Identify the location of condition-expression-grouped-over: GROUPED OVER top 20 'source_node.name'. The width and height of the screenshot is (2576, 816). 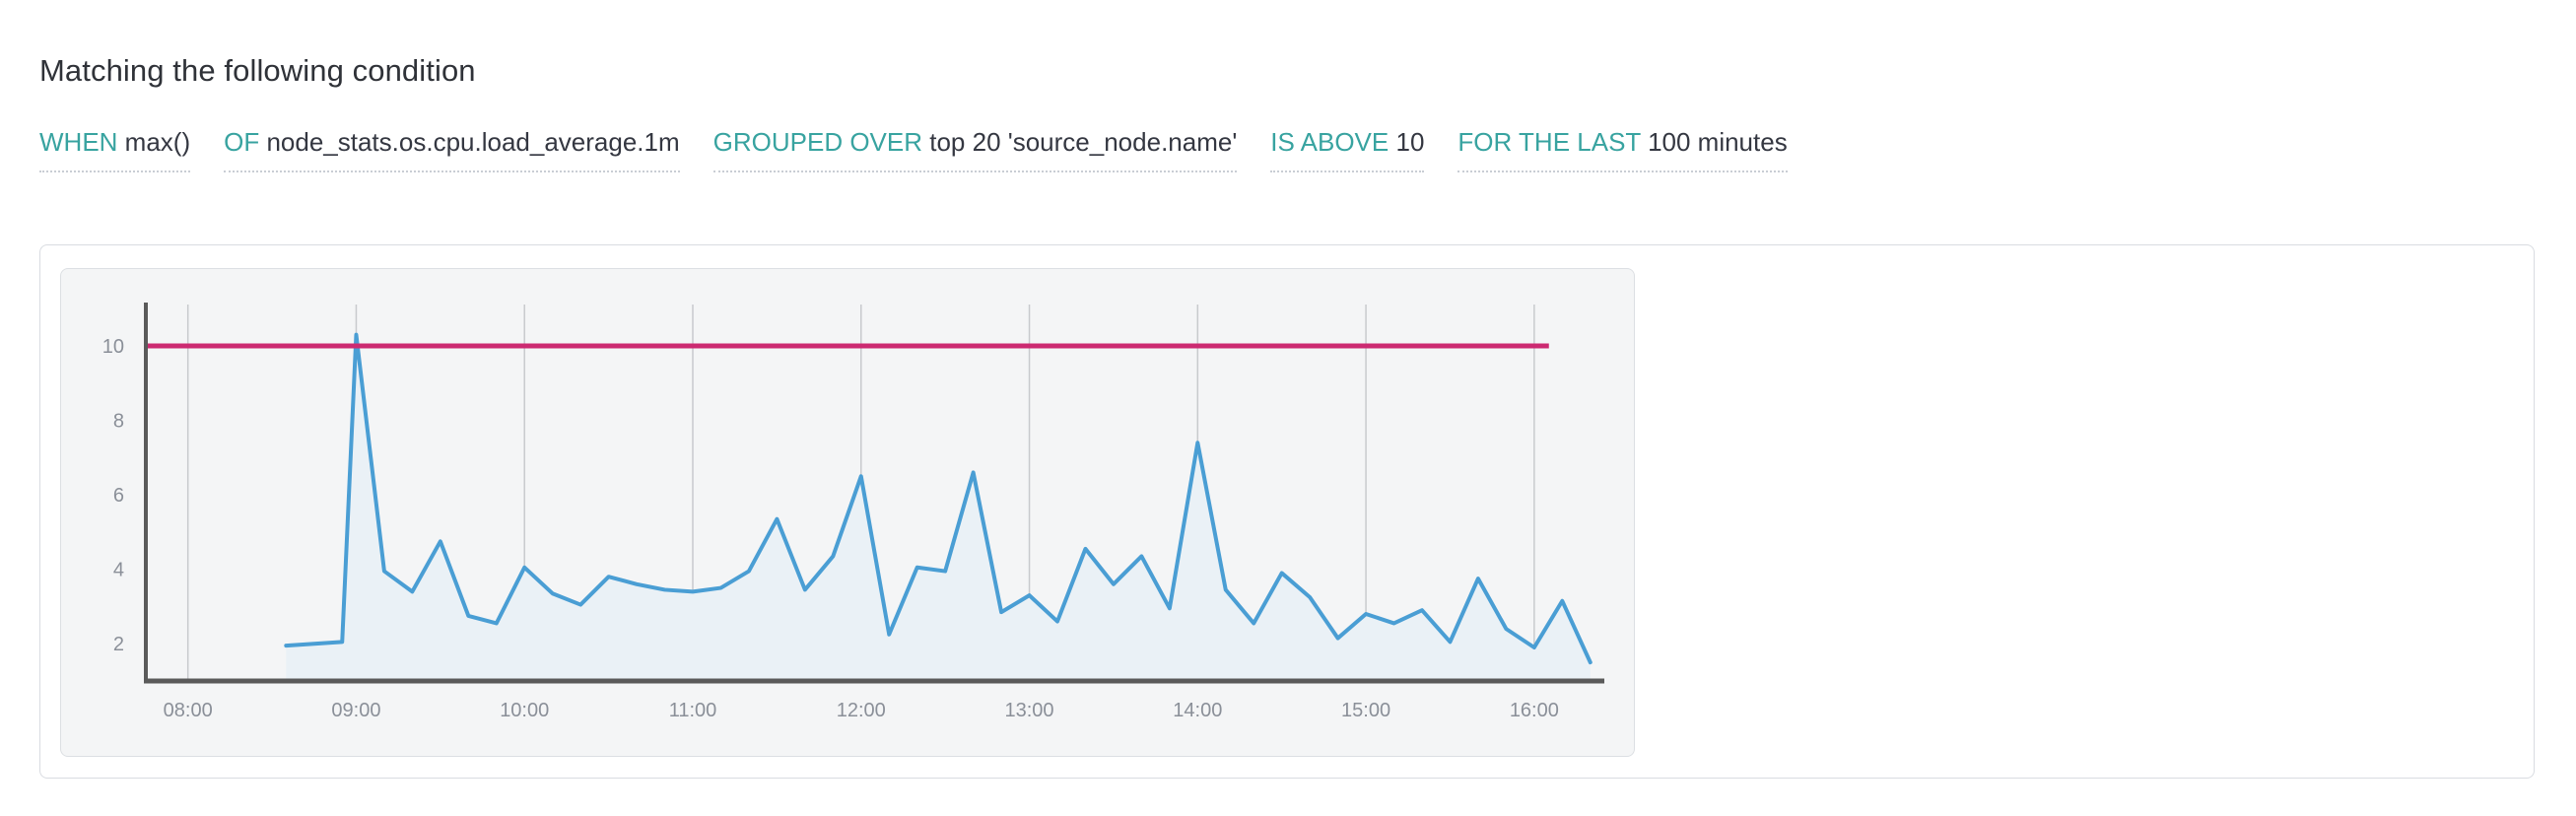
(975, 149).